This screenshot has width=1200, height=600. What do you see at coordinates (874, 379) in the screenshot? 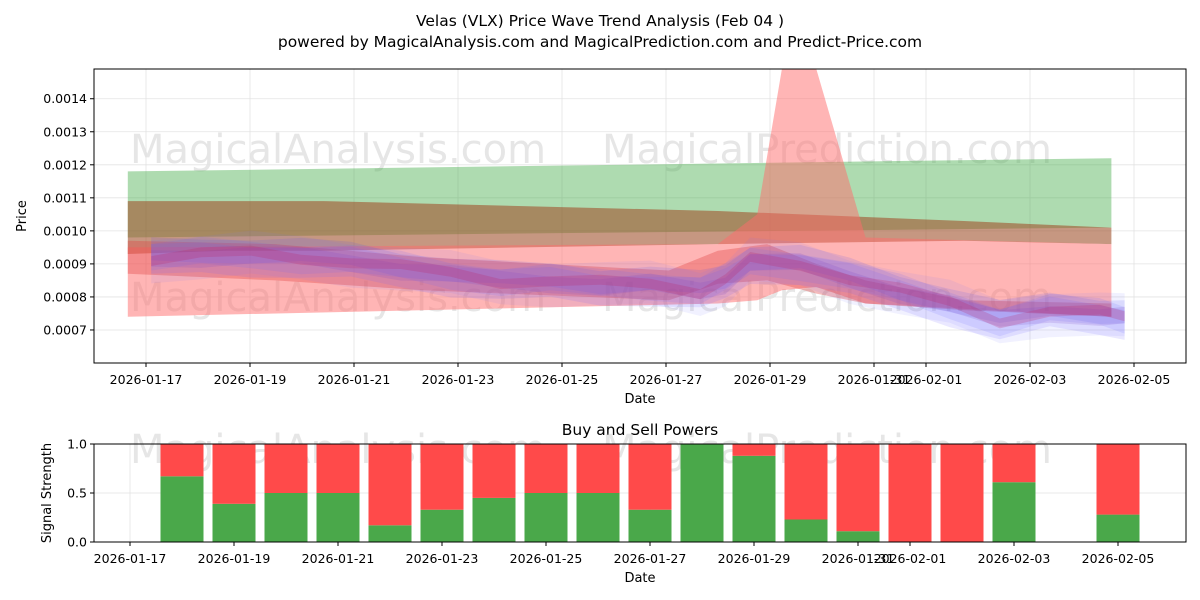
I see `price-x-tick-label: 2026-01-31` at bounding box center [874, 379].